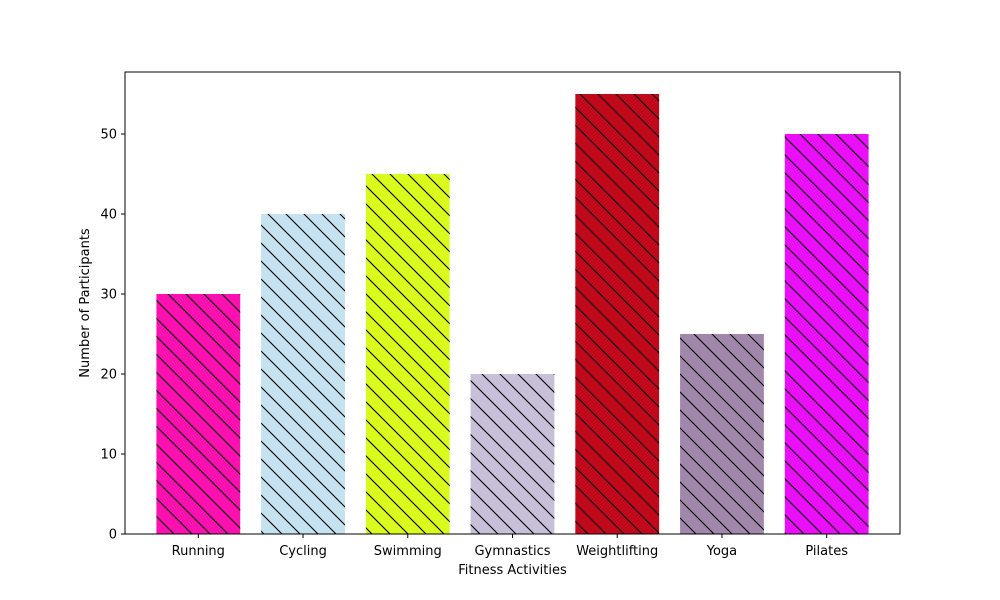 The width and height of the screenshot is (1000, 600). Describe the element at coordinates (721, 551) in the screenshot. I see `x-tick-label: Yoga` at that location.